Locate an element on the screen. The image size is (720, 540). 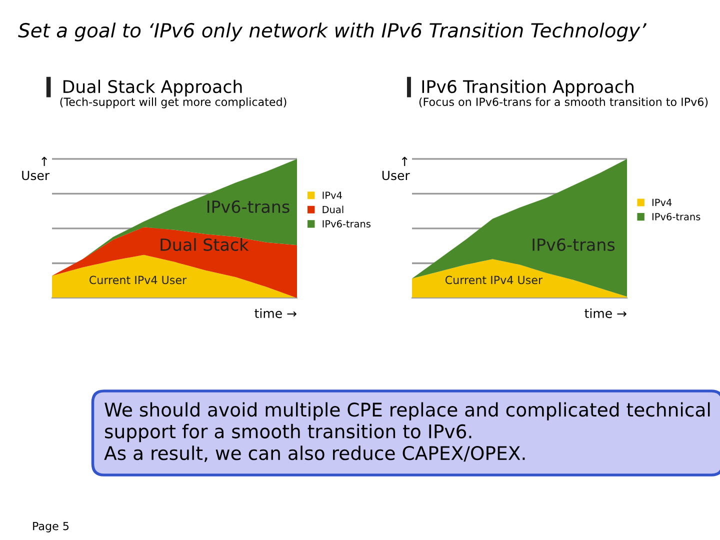
text: Page 5 is located at coordinates (51, 527).